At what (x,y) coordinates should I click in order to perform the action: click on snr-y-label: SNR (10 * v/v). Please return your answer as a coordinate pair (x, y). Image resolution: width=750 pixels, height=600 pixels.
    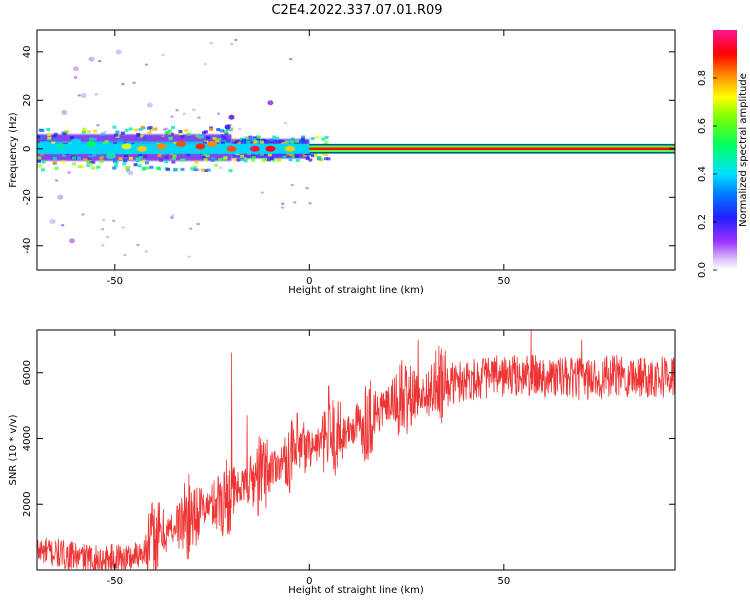
    Looking at the image, I should click on (13, 449).